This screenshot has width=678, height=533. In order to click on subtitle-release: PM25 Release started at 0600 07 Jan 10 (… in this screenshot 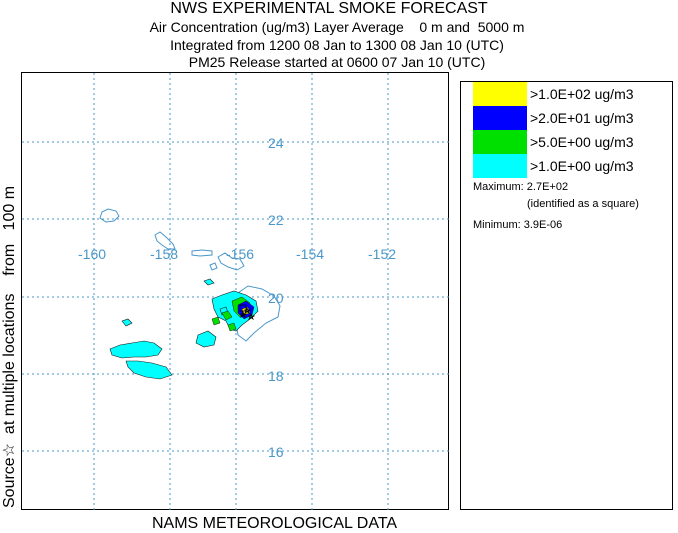, I will do `click(337, 62)`.